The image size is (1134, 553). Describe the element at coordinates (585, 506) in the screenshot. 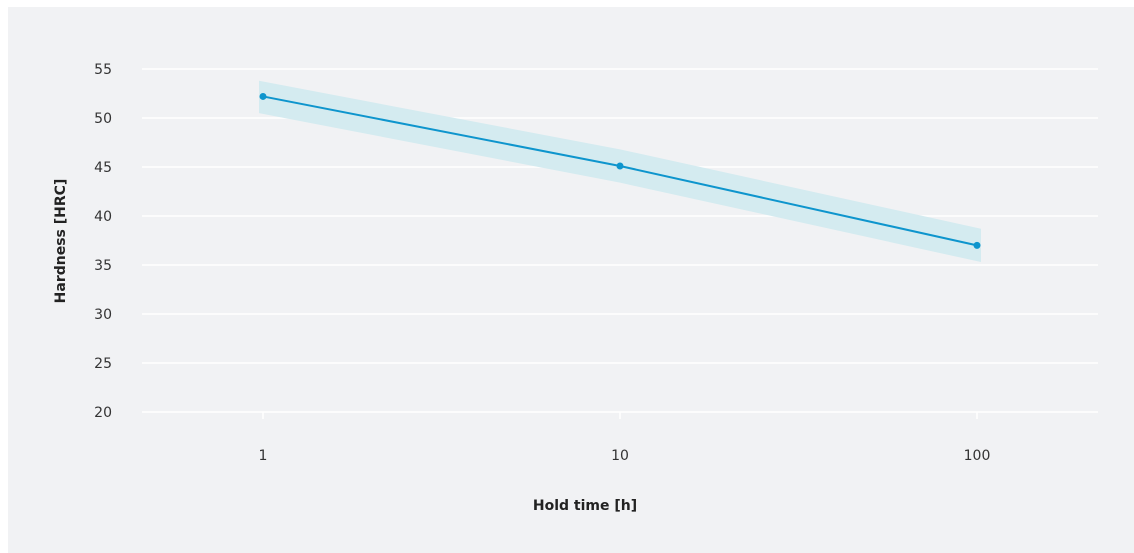

I see `x-axis-title: Hold time [h]` at that location.